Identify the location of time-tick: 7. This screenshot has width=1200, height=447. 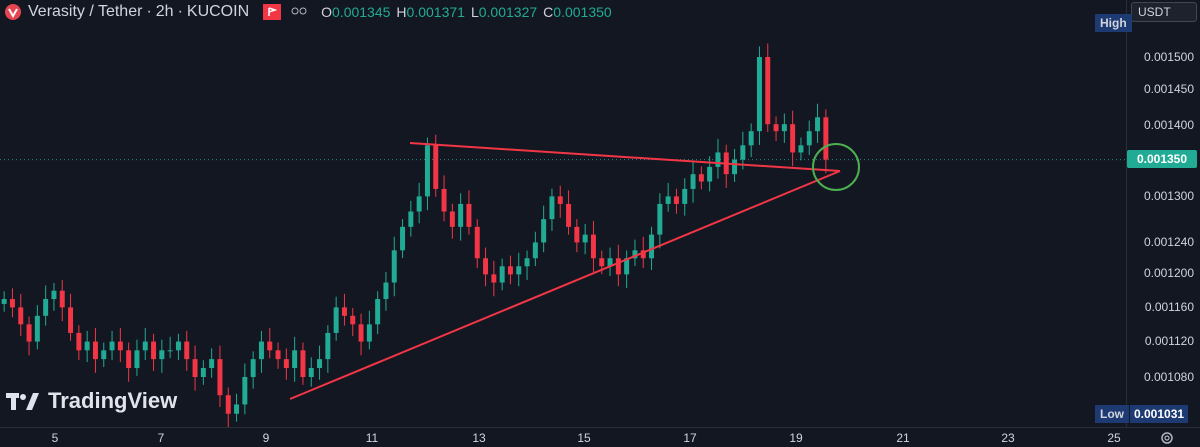
(161, 438).